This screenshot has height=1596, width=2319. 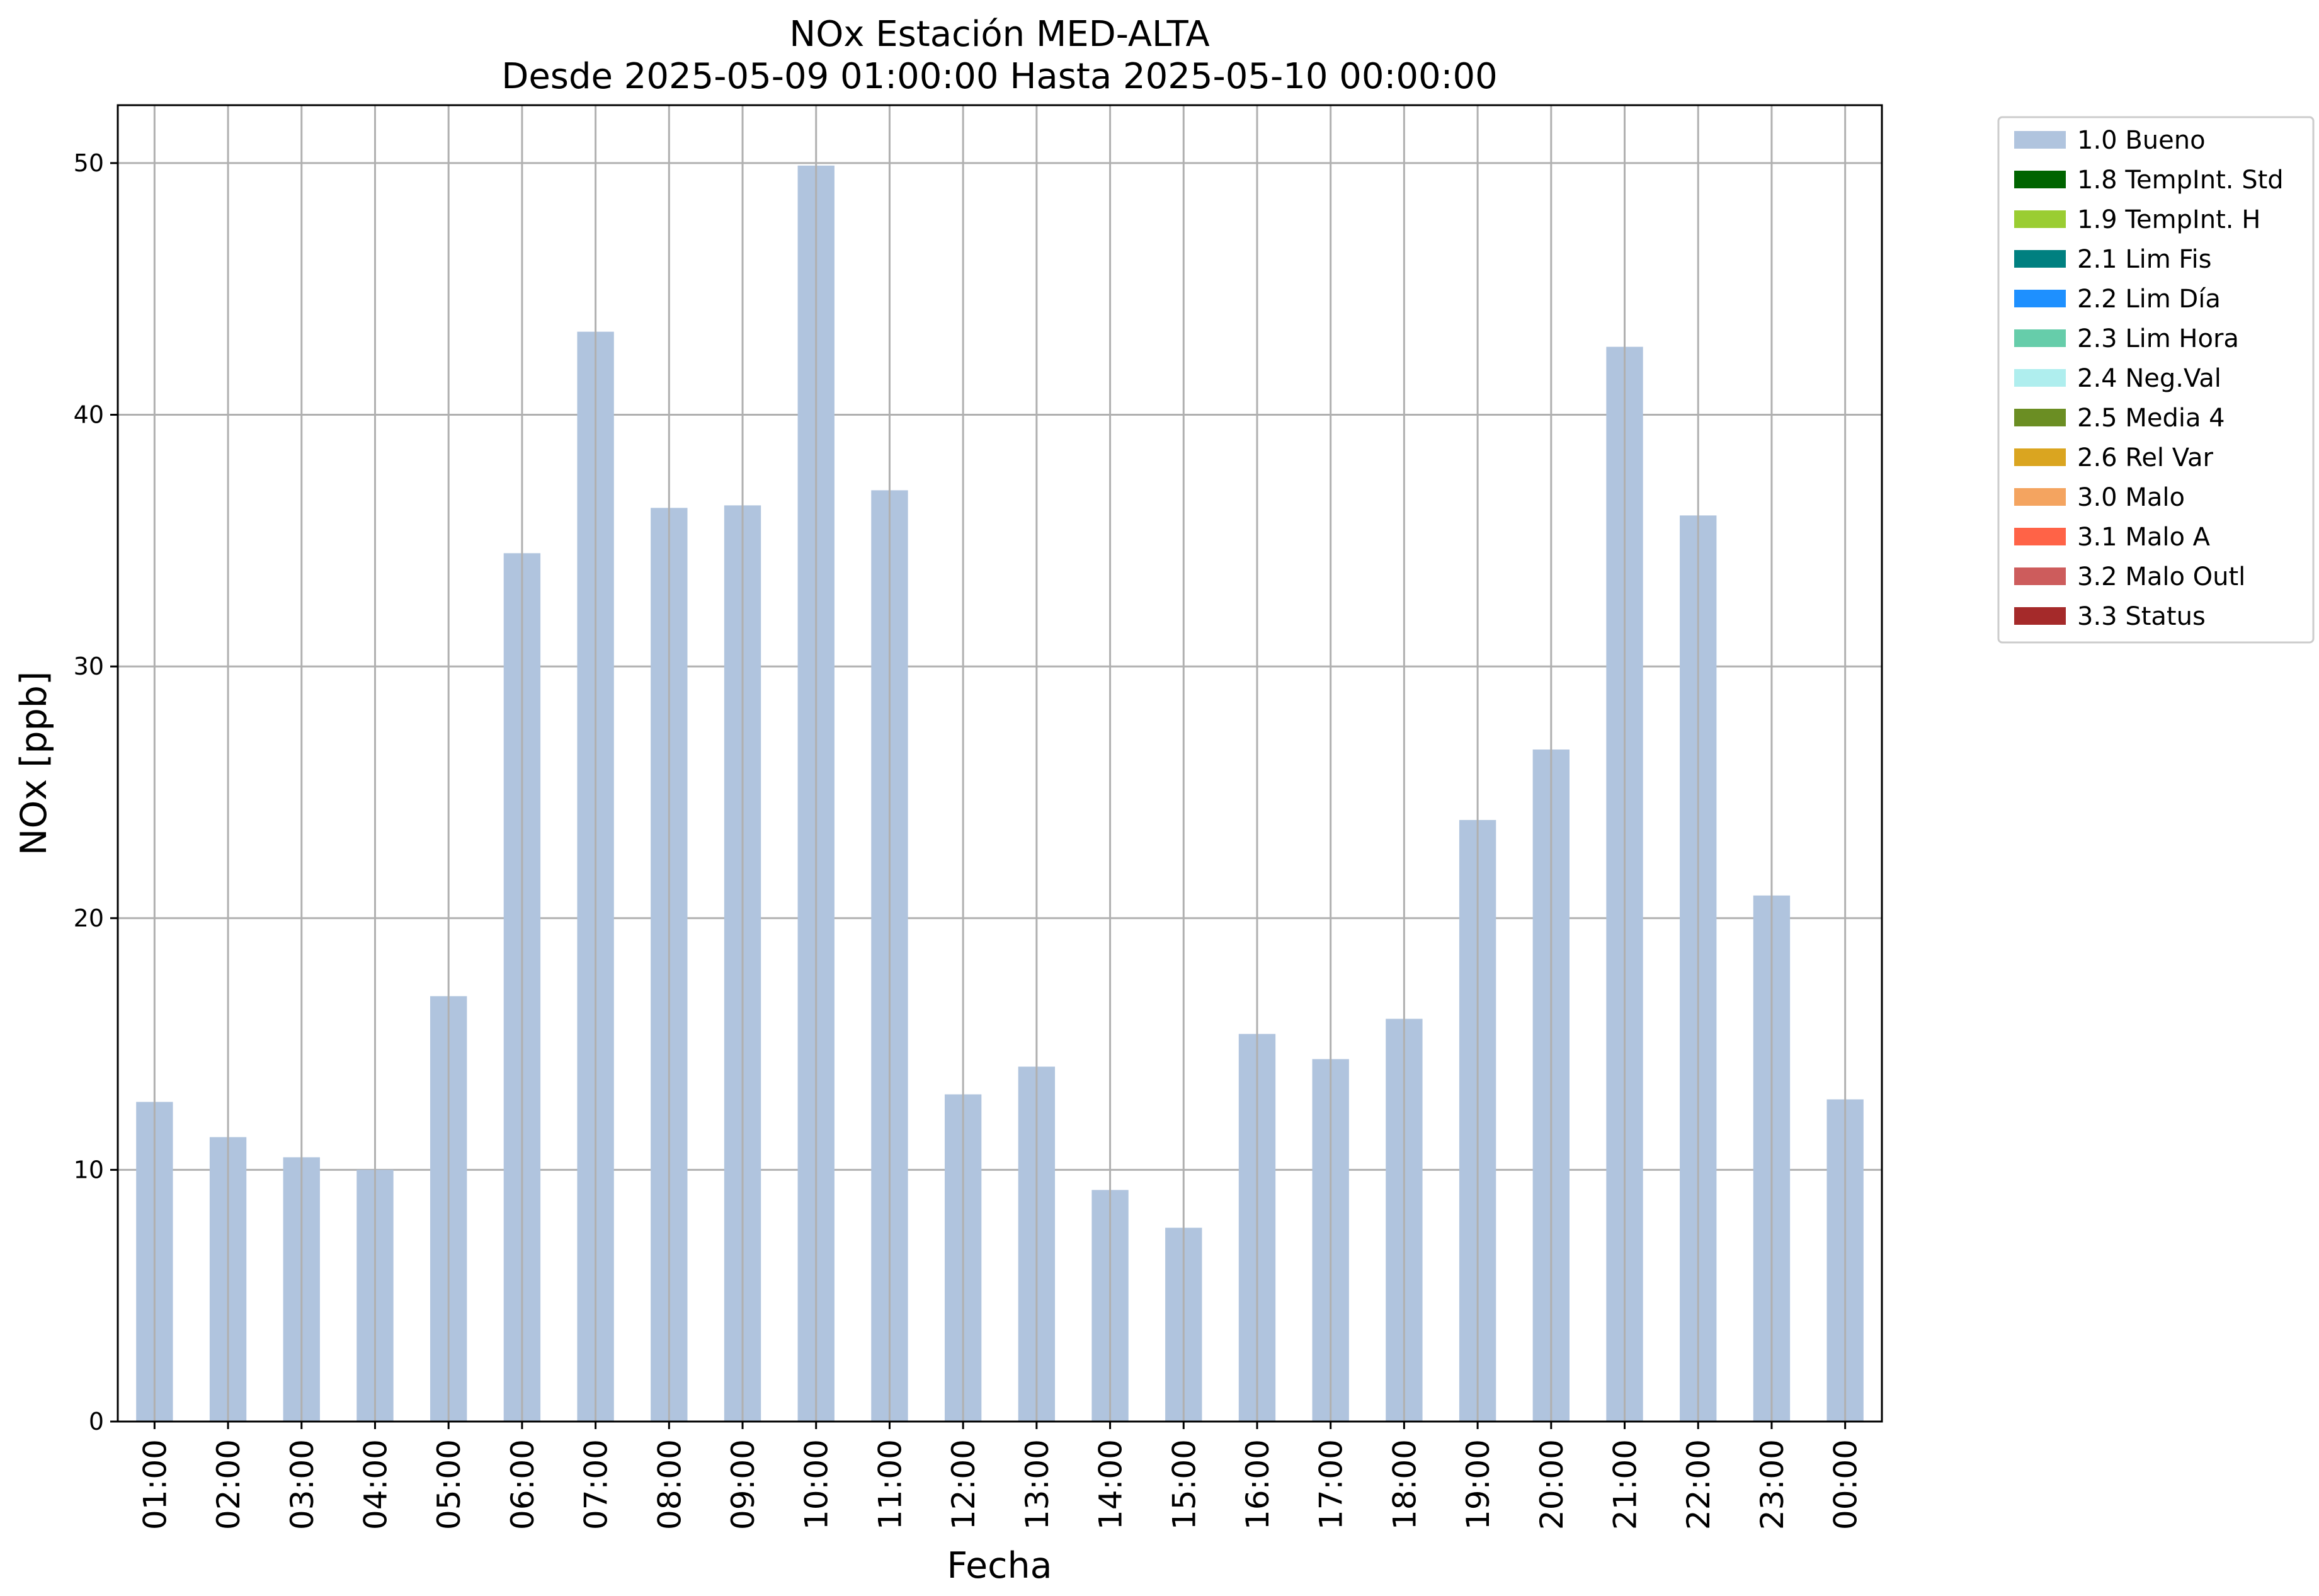 I want to click on x-tick-label: 08:00, so click(x=669, y=1484).